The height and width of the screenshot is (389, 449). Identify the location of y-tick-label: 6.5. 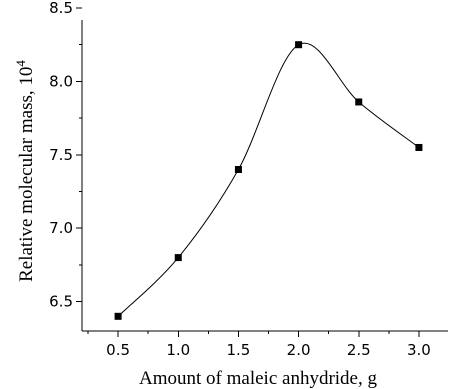
(61, 302).